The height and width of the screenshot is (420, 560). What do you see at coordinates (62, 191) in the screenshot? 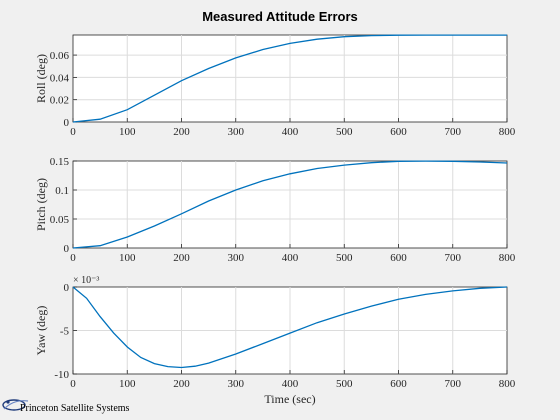
I see `y-tick-label: 0.1` at bounding box center [62, 191].